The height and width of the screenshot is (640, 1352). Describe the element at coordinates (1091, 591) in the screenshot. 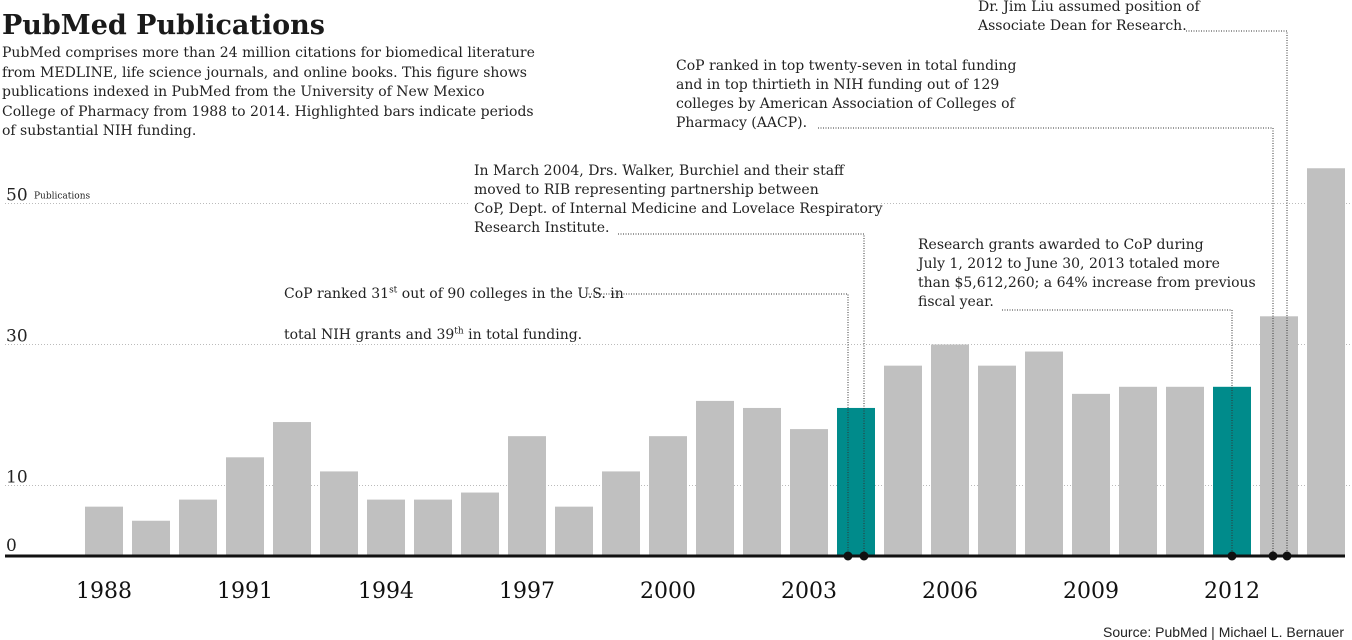

I see `x-tick-label: 2009` at that location.